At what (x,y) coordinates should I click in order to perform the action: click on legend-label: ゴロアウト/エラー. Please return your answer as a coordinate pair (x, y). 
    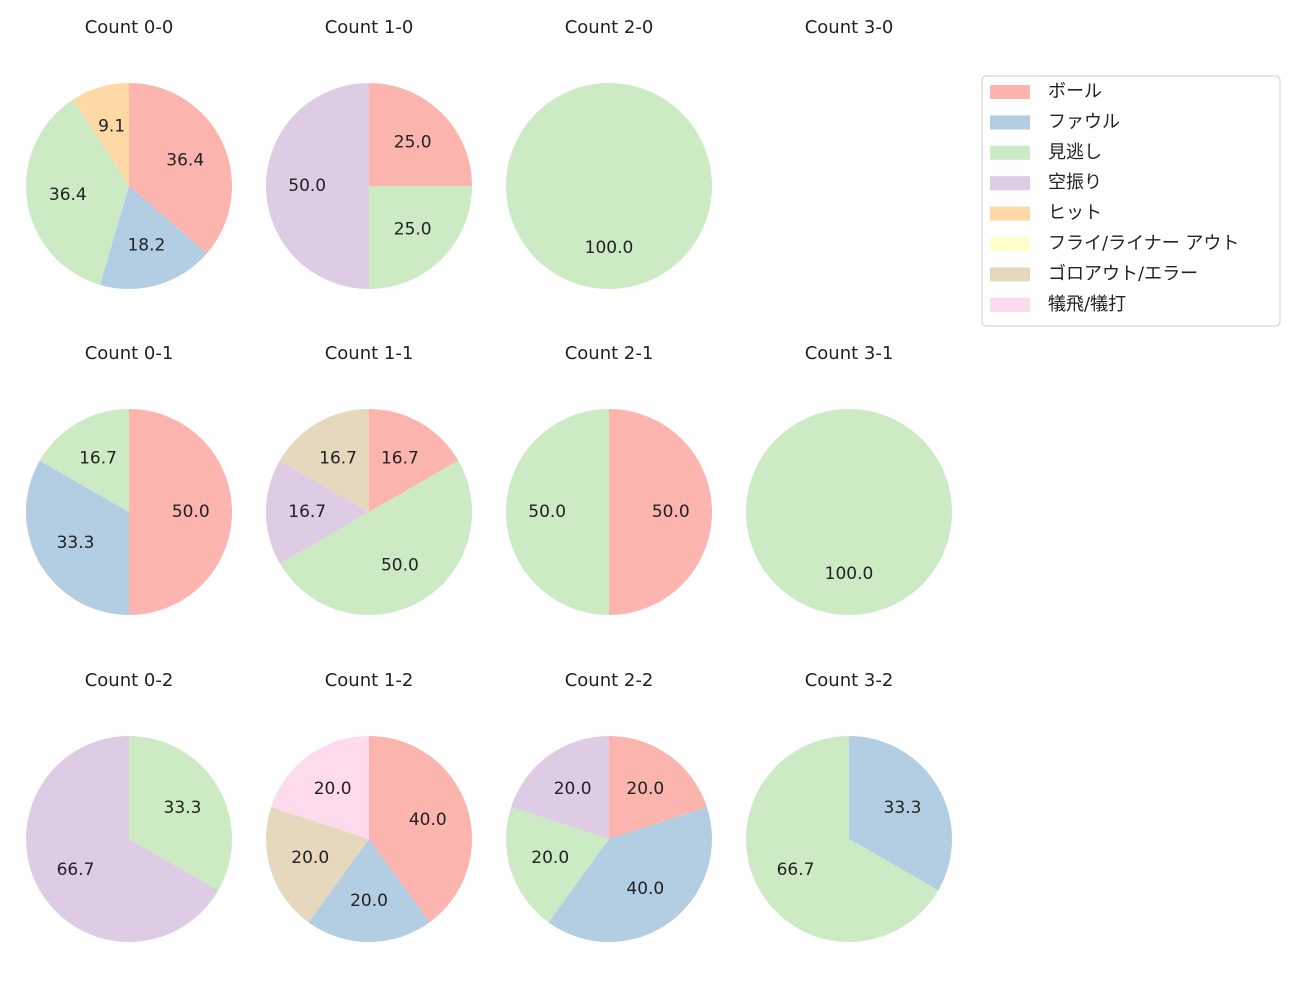
    Looking at the image, I should click on (1123, 273).